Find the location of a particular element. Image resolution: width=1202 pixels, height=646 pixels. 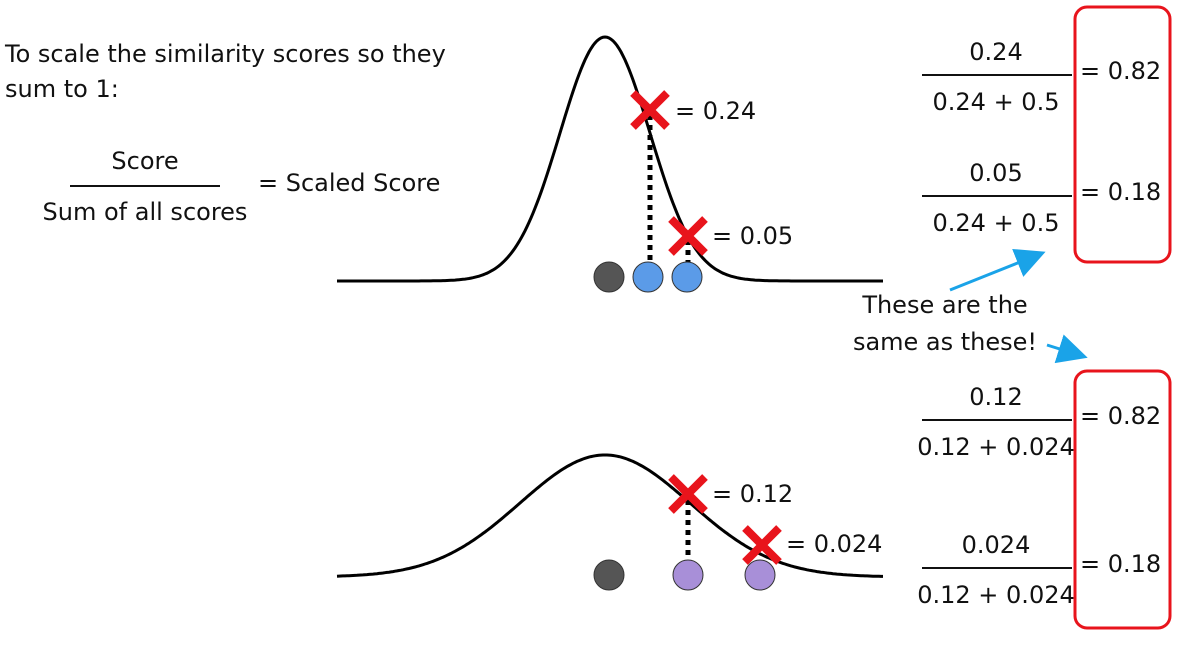

bottom-curve is located at coordinates (609, 515).